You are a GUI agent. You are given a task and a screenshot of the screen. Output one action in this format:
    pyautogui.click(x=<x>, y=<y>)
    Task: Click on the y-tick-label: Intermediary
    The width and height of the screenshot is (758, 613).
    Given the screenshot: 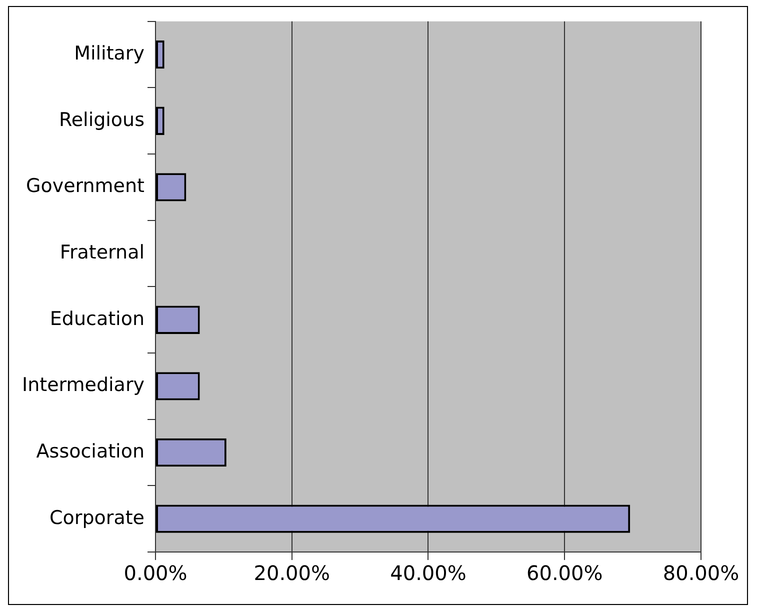 What is the action you would take?
    pyautogui.click(x=83, y=385)
    